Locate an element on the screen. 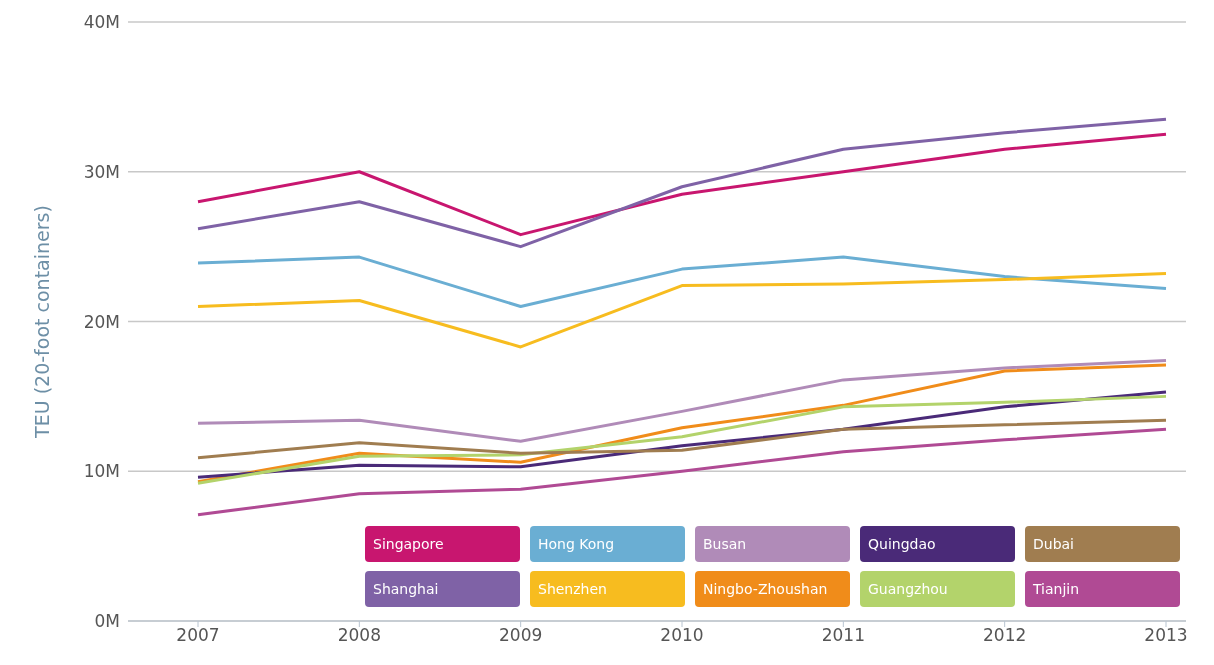  text: Quingdao is located at coordinates (937, 544).